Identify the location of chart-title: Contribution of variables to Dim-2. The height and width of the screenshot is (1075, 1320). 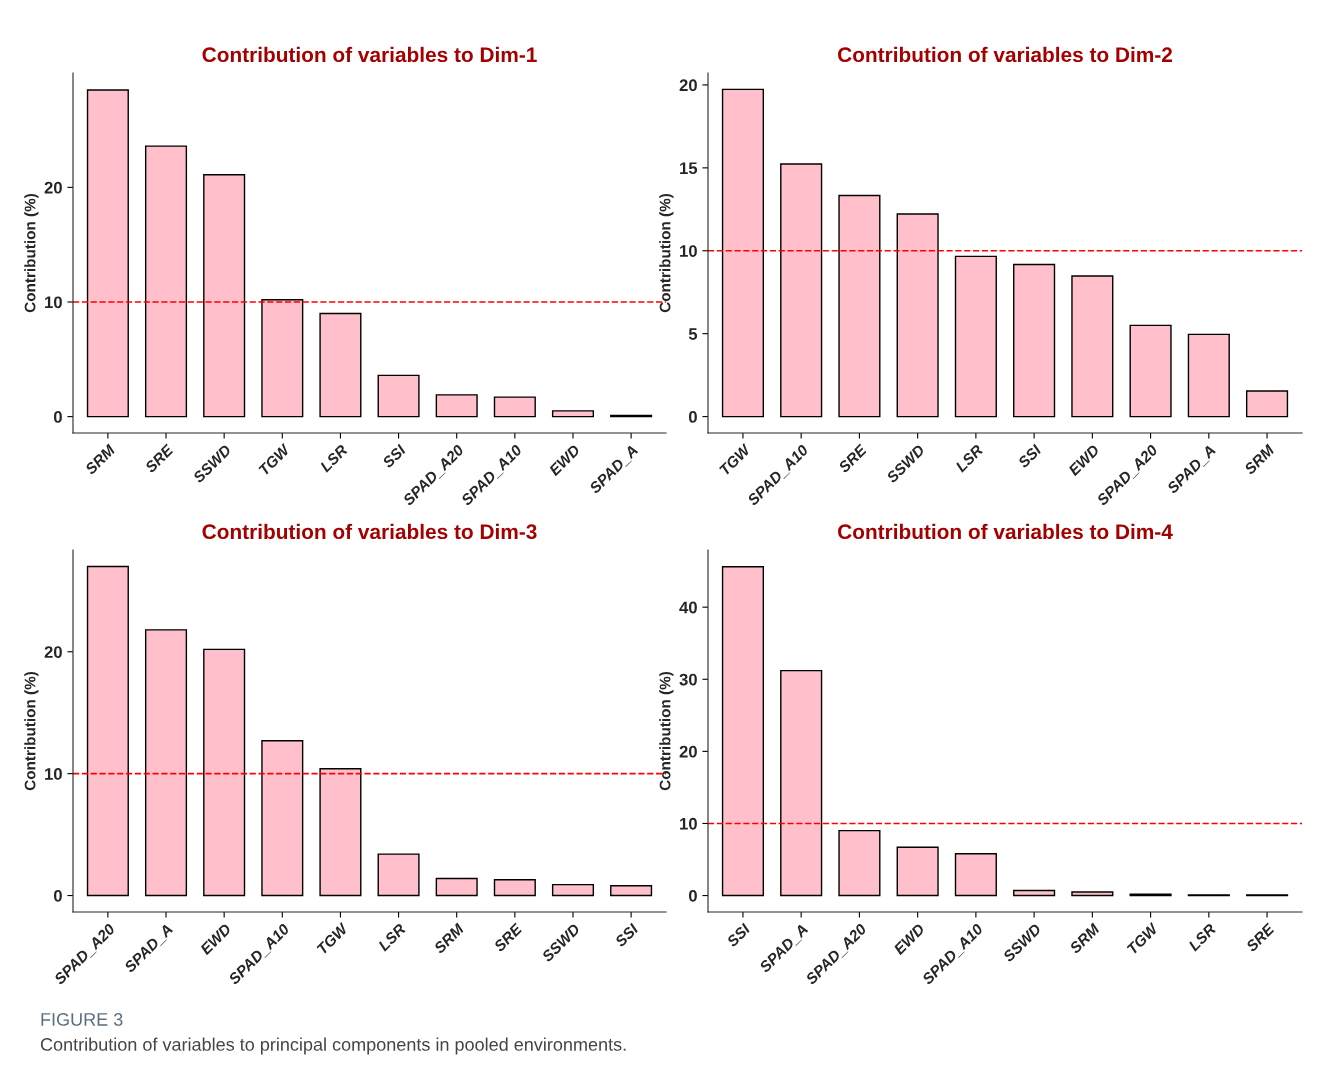
(1005, 54).